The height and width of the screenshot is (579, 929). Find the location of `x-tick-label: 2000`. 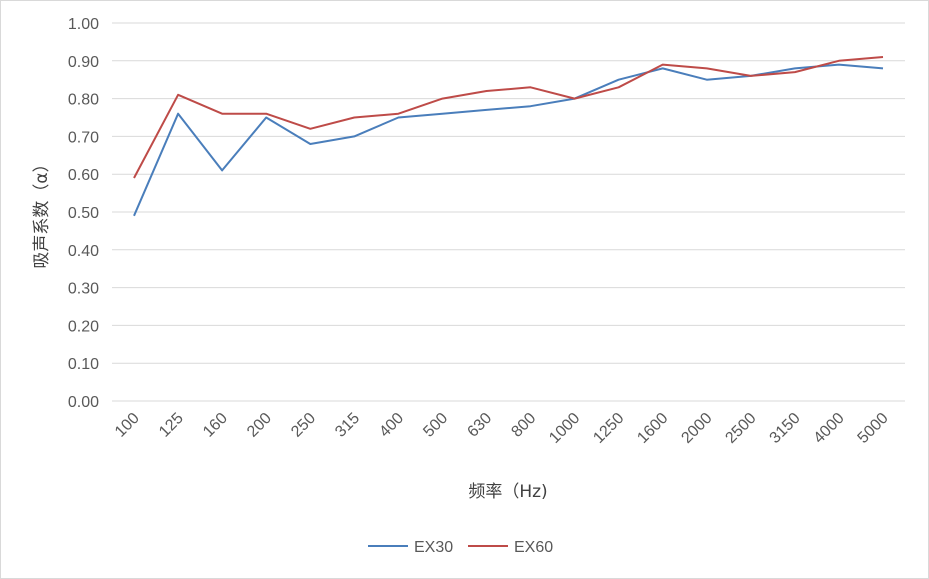

x-tick-label: 2000 is located at coordinates (696, 428).